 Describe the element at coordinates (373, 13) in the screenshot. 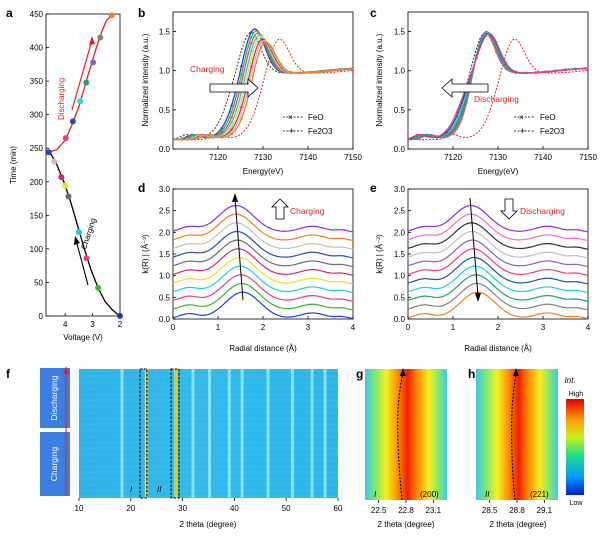

I see `panel-label-c: c` at that location.